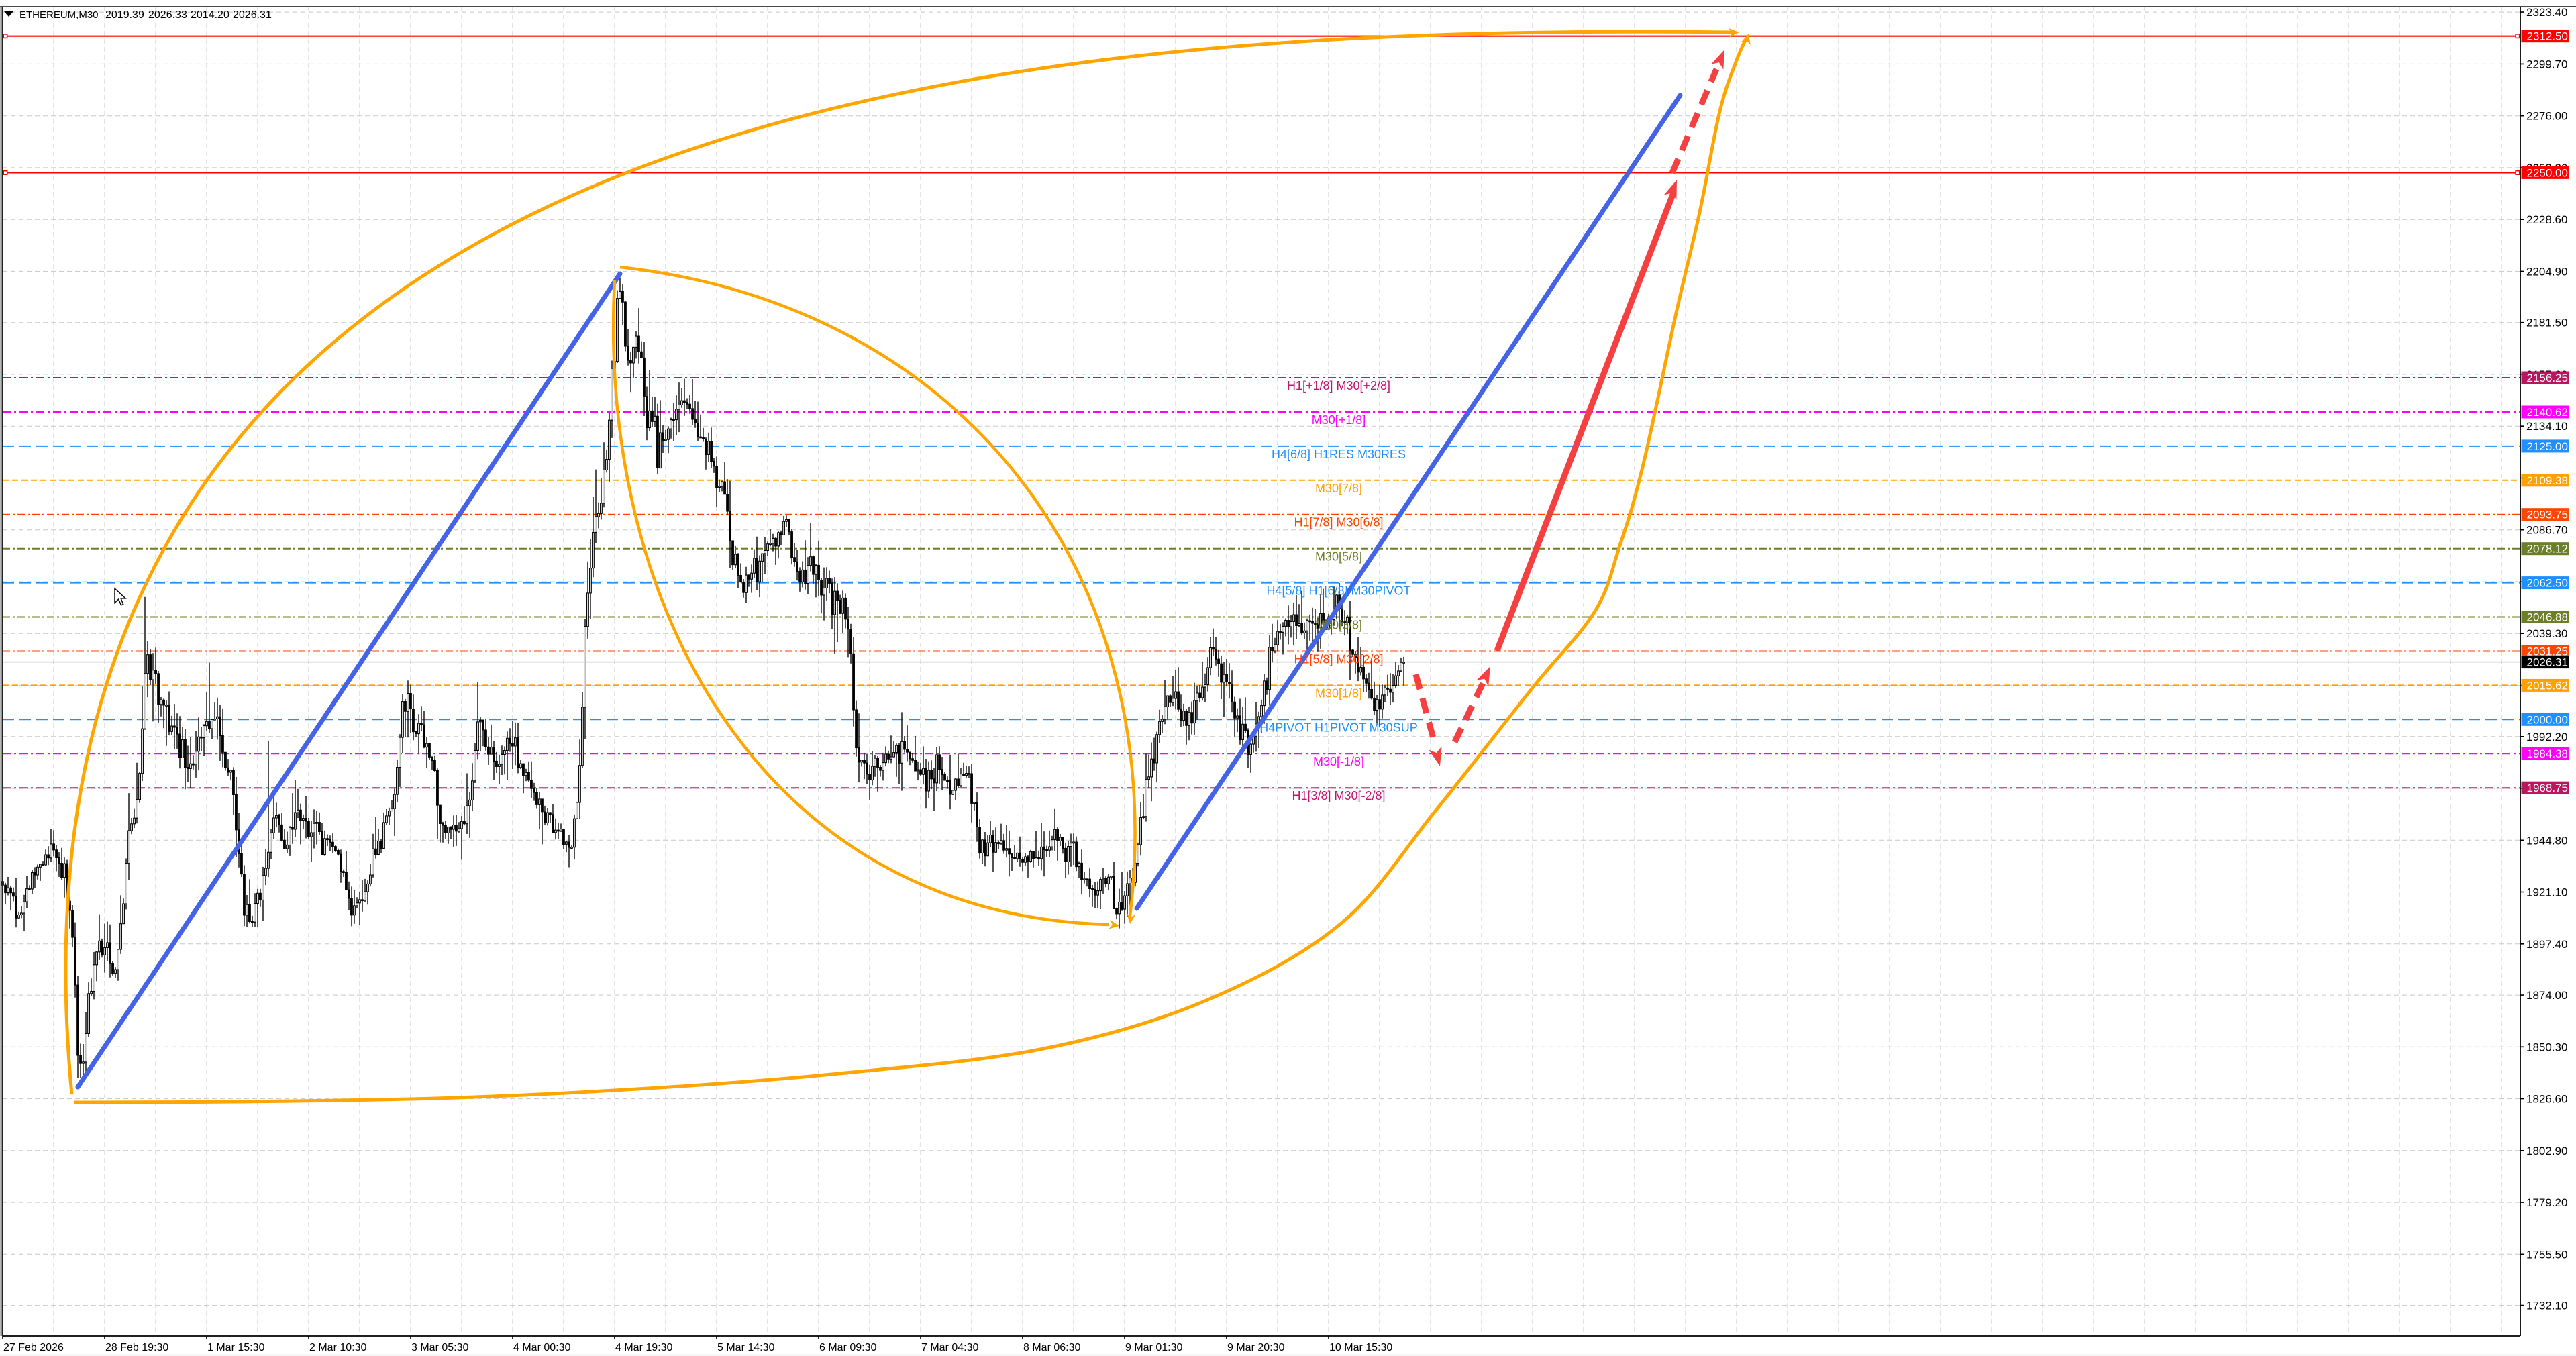 The image size is (2576, 1356). What do you see at coordinates (1338, 488) in the screenshot?
I see `svg-text: M30[7/8]` at bounding box center [1338, 488].